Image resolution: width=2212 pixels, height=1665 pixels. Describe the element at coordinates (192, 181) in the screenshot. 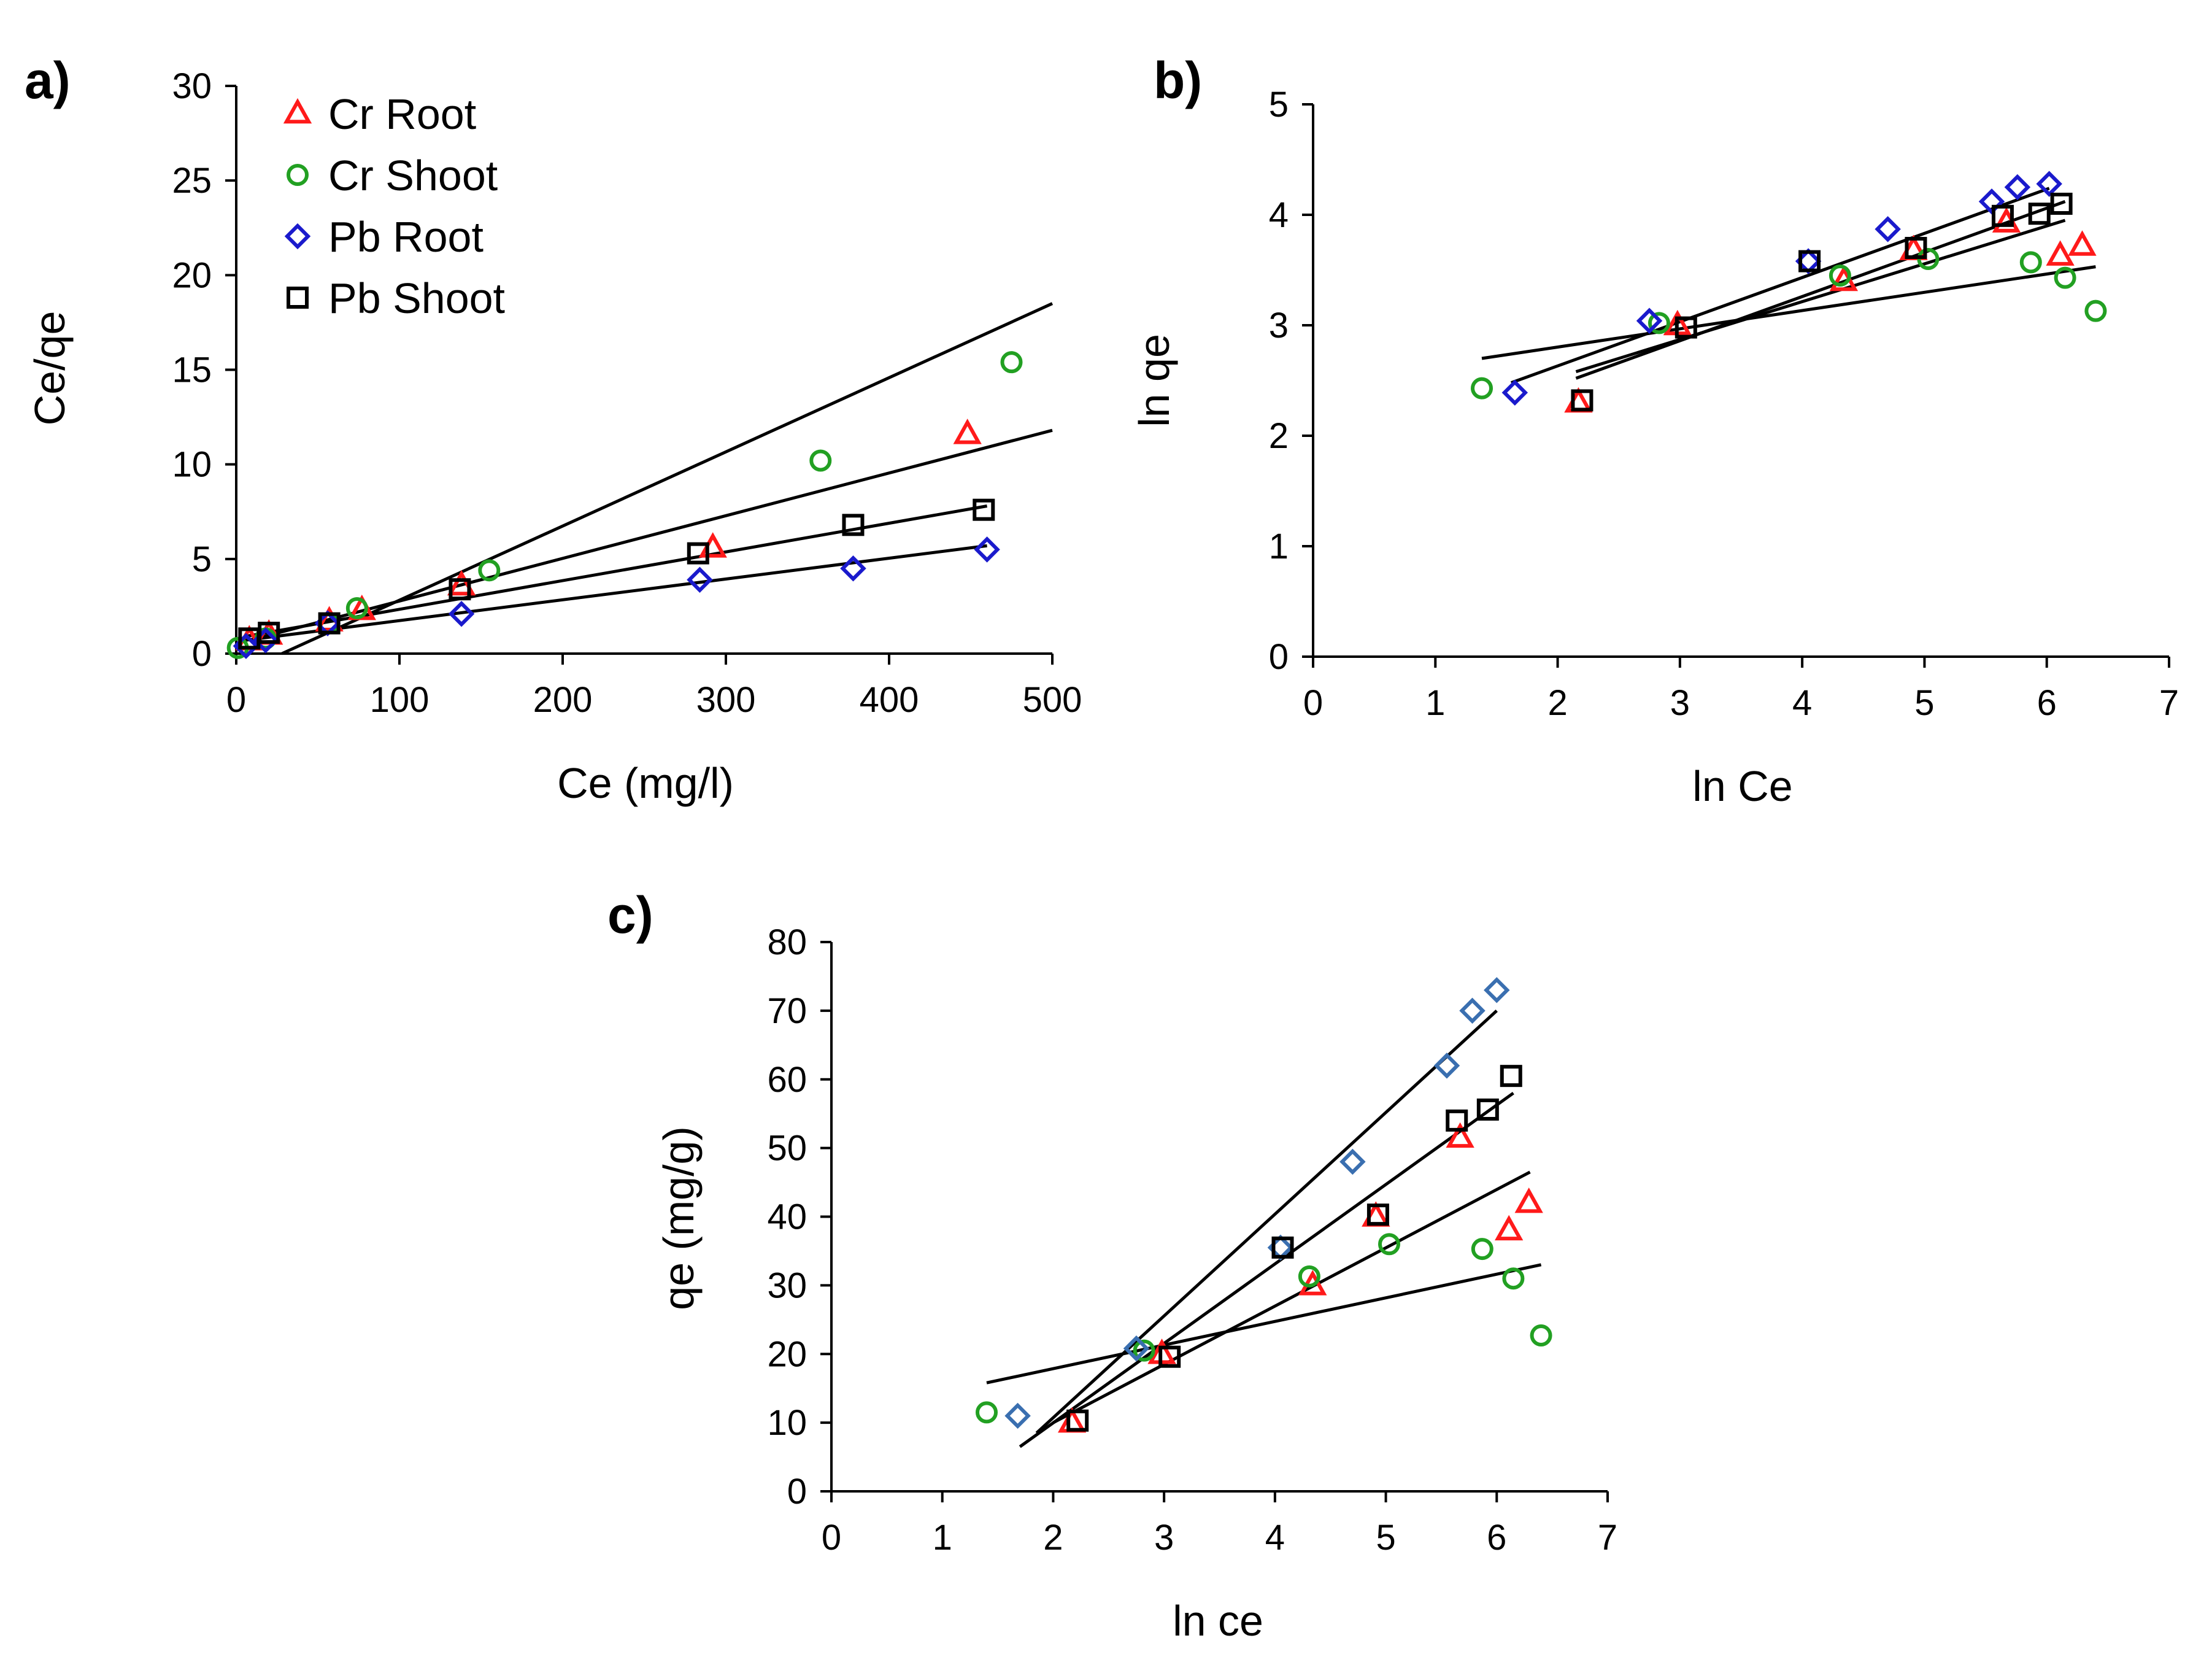

I see `y-tick-label: 25` at that location.